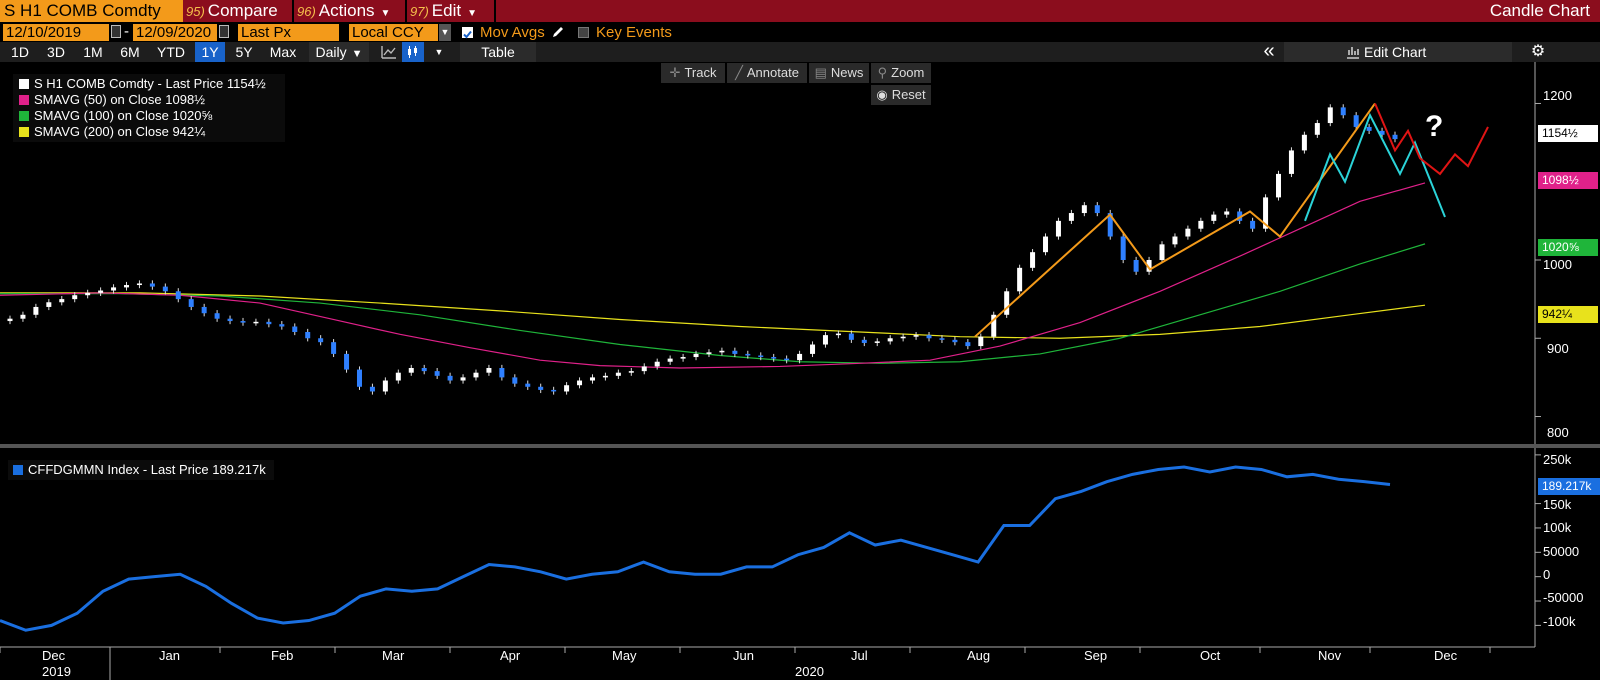 The height and width of the screenshot is (680, 1600). I want to click on y-tick-label: 900, so click(1558, 348).